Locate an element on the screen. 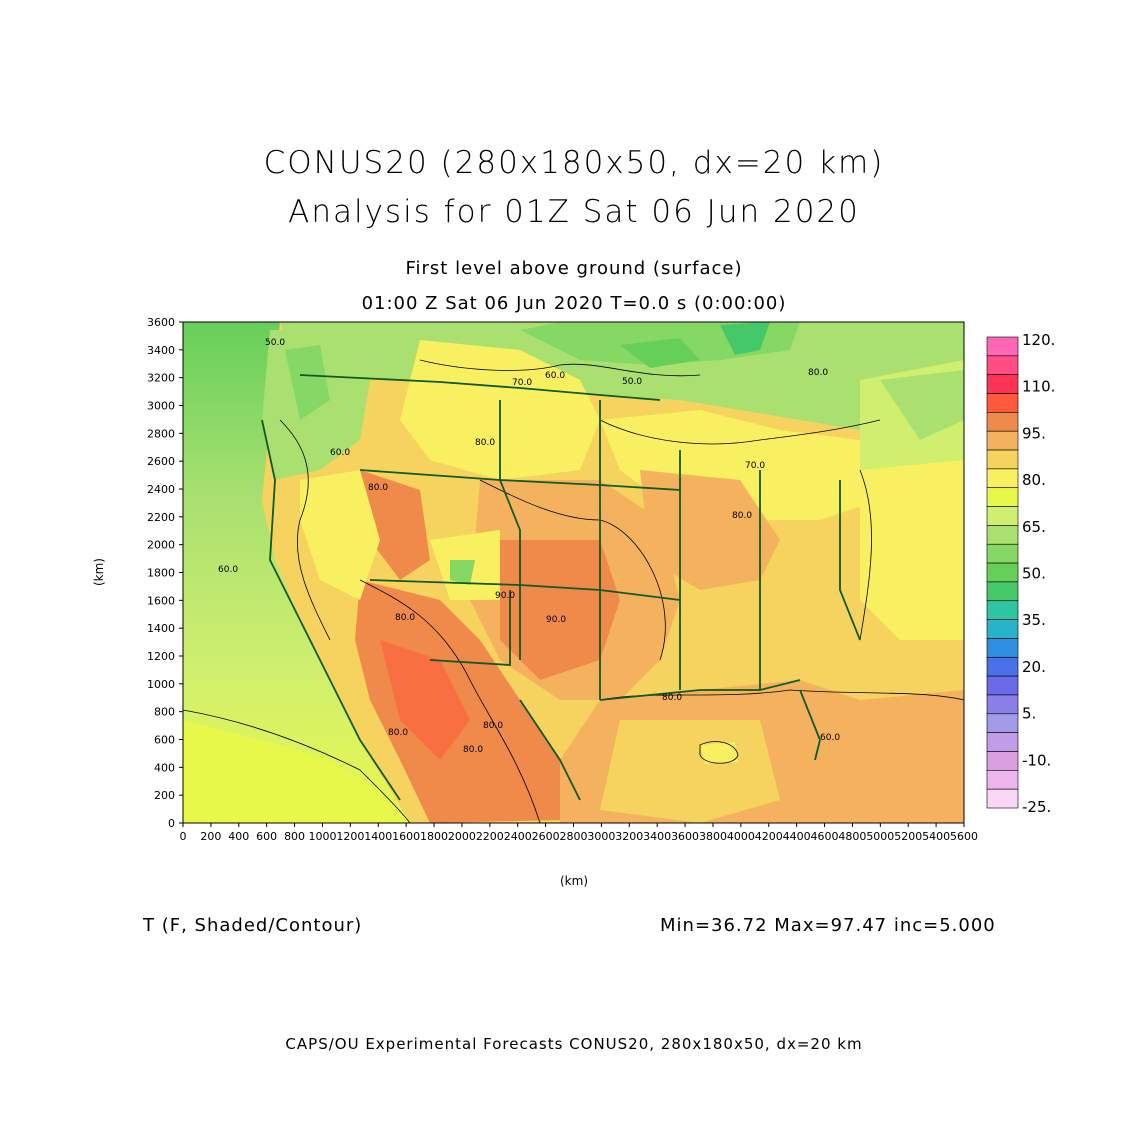 The image size is (1148, 1148). x-tick-label: 3800 is located at coordinates (713, 836).